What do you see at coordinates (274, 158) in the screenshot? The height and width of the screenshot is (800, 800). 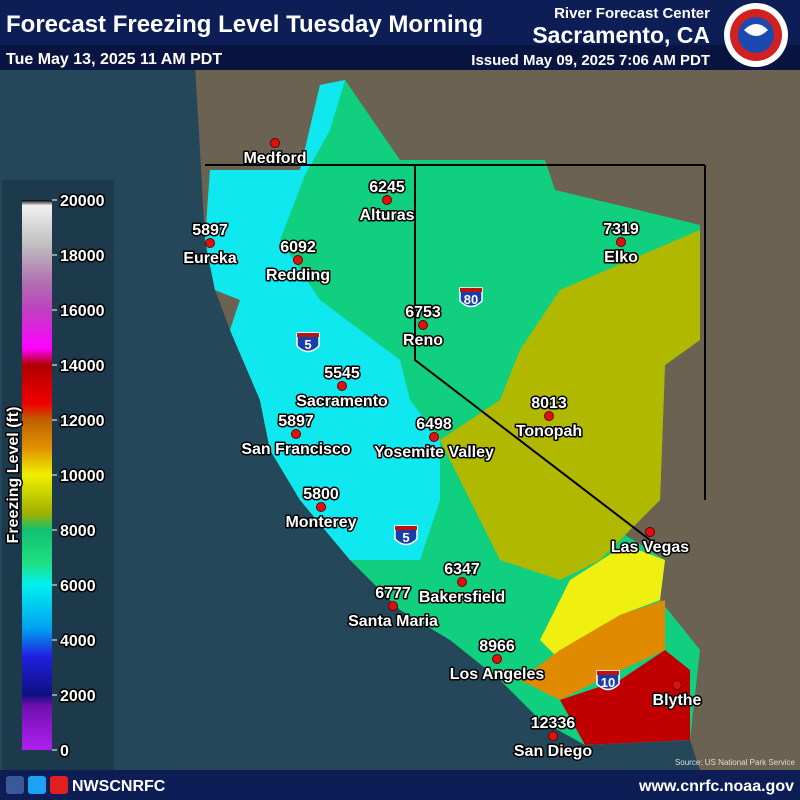 I see `city-name: Medford` at bounding box center [274, 158].